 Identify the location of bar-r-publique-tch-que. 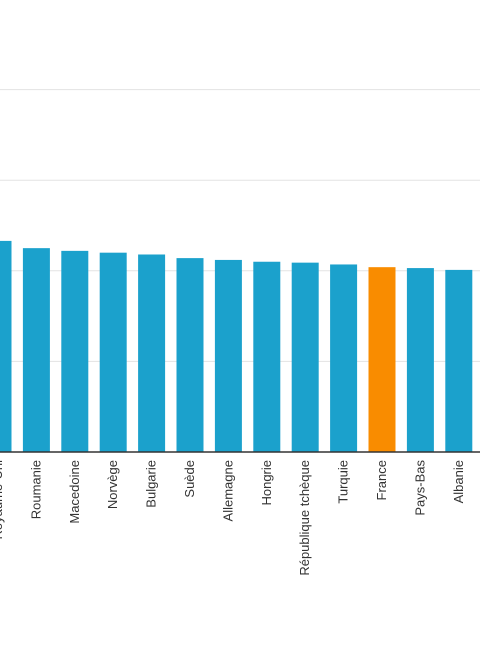
(305, 357).